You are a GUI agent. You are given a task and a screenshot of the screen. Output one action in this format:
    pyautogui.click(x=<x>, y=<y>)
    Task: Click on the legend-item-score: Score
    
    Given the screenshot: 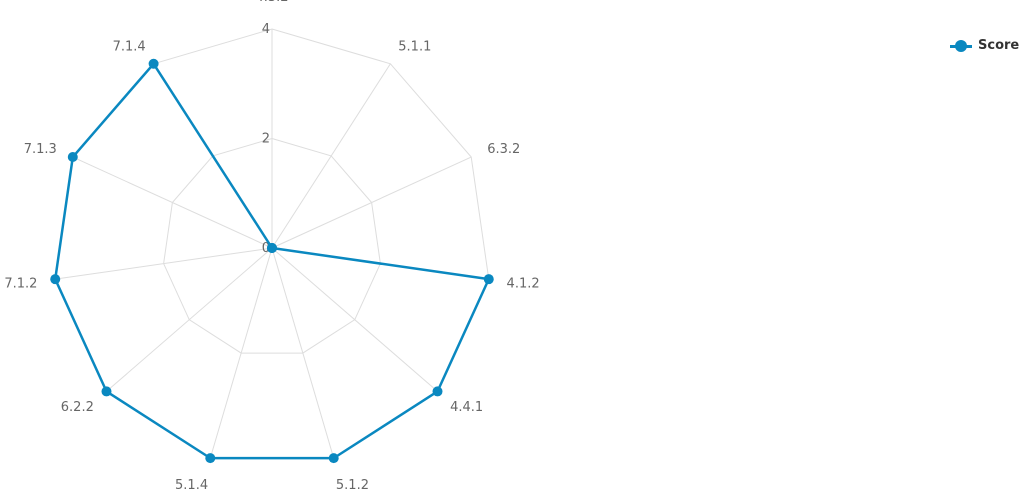 What is the action you would take?
    pyautogui.click(x=984, y=45)
    